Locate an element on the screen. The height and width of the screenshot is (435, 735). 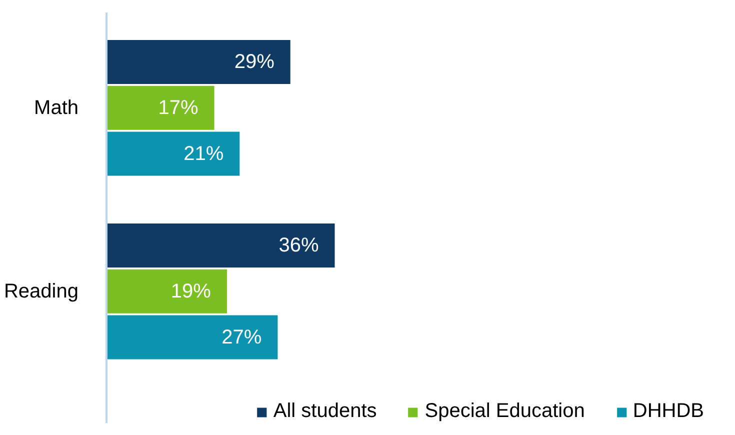
legend-label: DHHDB is located at coordinates (668, 411).